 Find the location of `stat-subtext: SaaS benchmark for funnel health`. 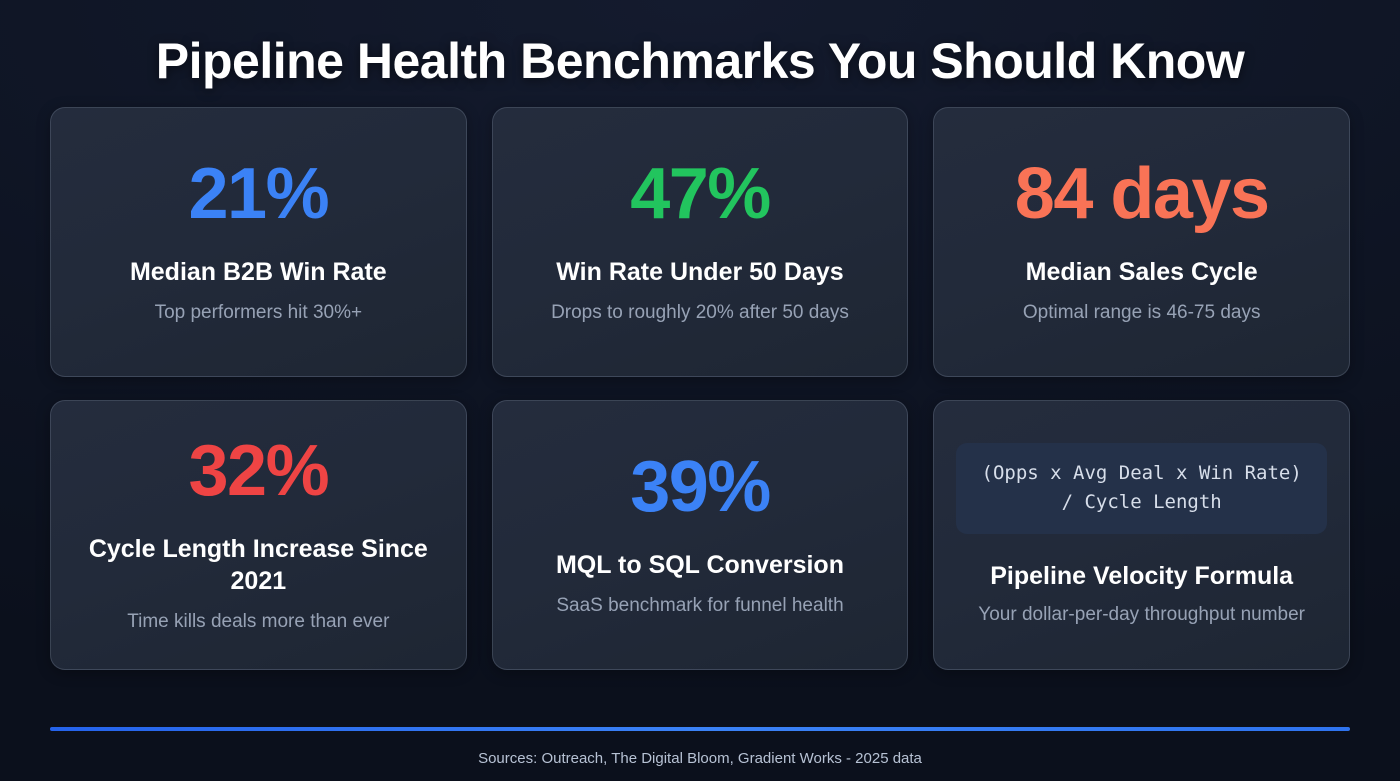

stat-subtext: SaaS benchmark for funnel health is located at coordinates (700, 606).